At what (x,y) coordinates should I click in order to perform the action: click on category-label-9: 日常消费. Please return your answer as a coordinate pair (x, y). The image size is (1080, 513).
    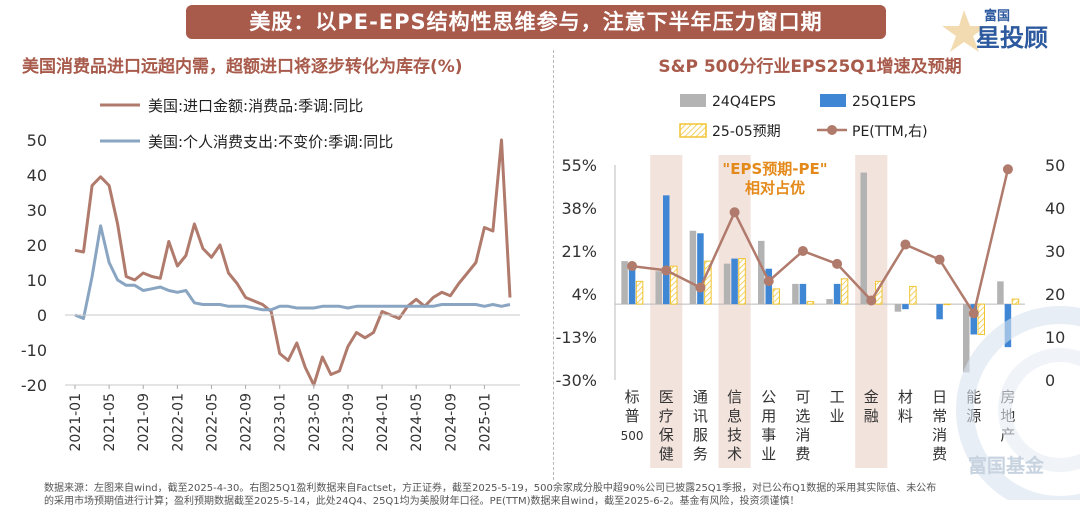
    Looking at the image, I should click on (939, 425).